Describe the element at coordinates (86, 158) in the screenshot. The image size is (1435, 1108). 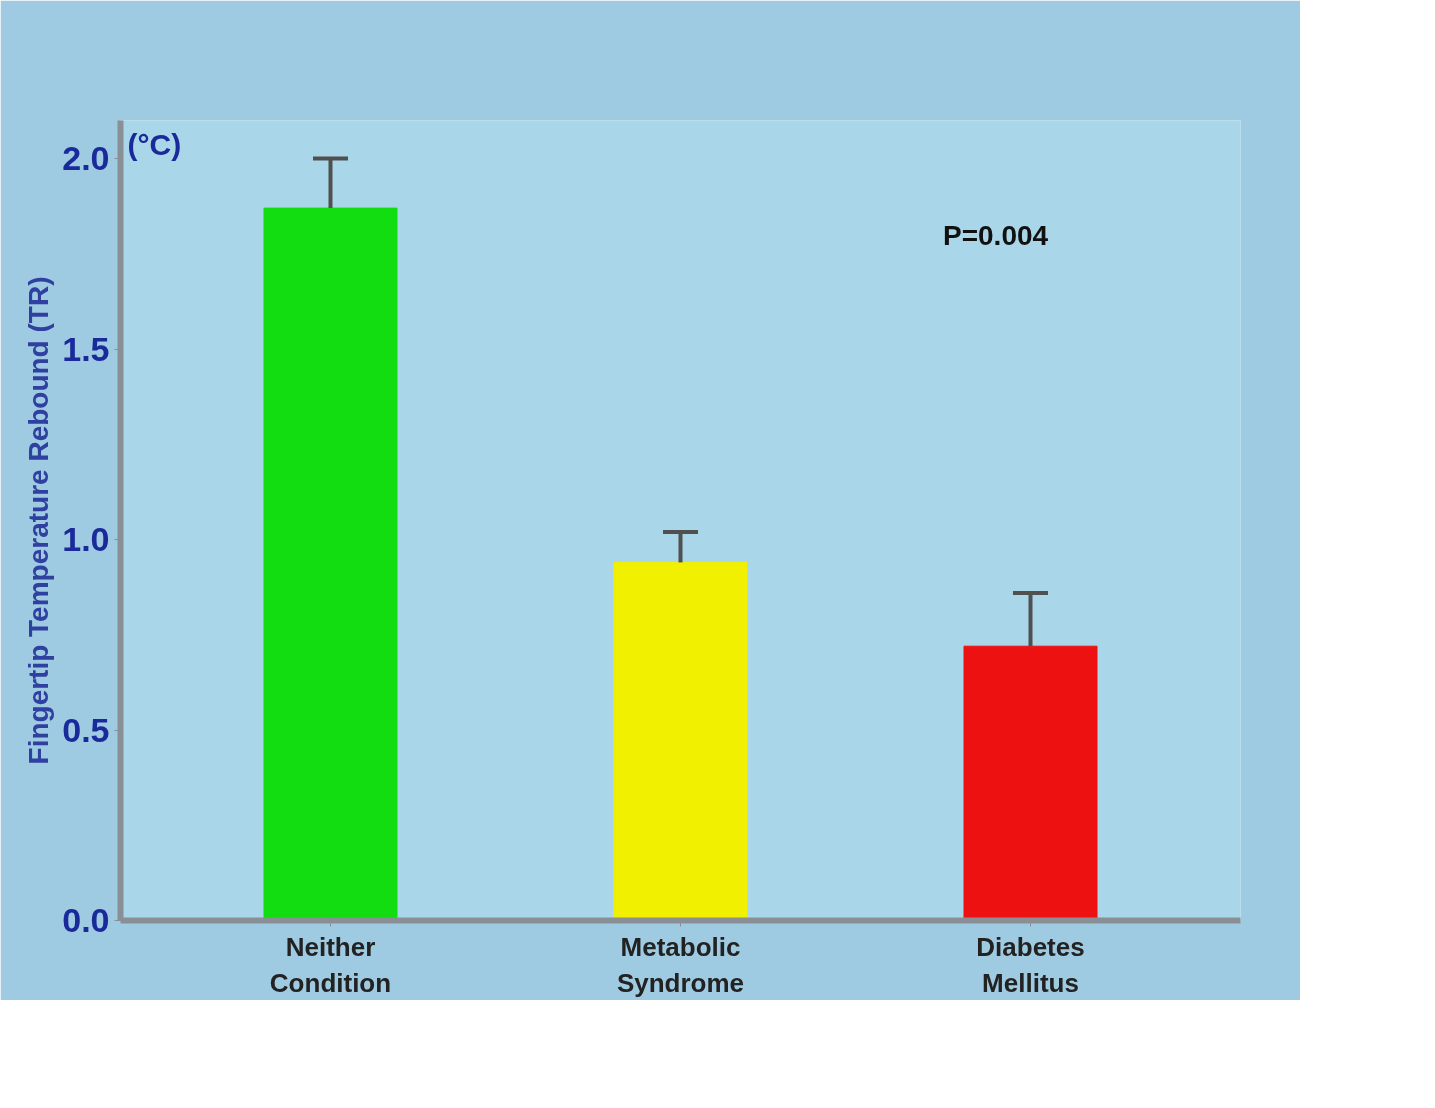
I see `y-tick-label: 2.0` at that location.